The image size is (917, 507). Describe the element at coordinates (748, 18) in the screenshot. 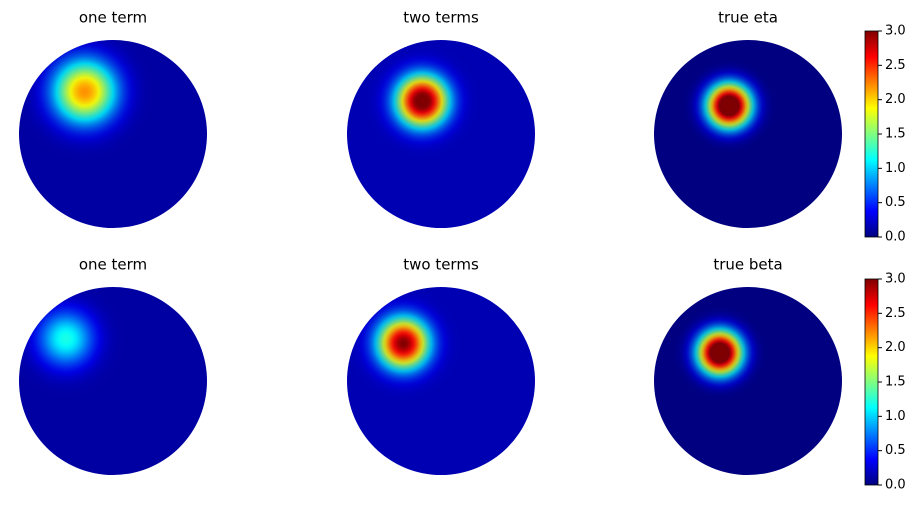

I see `panel-title: true eta` at that location.